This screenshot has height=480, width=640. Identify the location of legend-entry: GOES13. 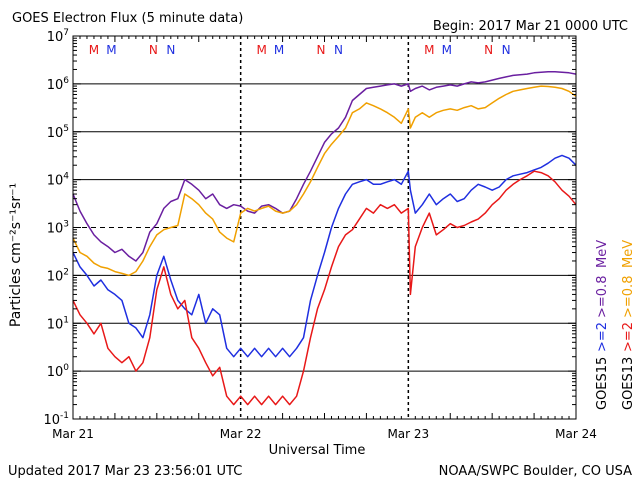
(628, 383).